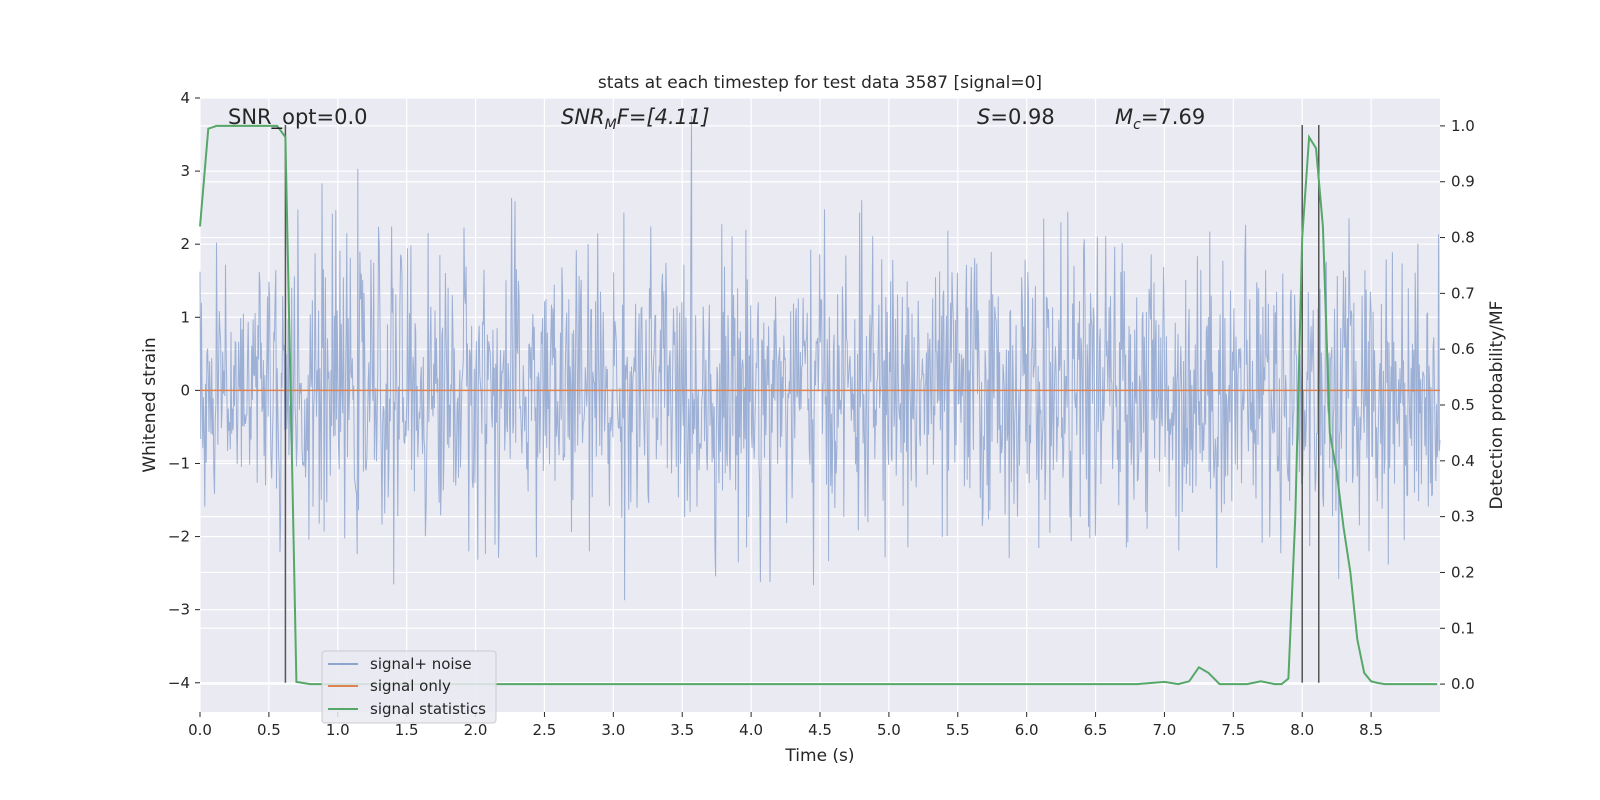  I want to click on legend-label-signal-statistics: signal statistics, so click(428, 709).